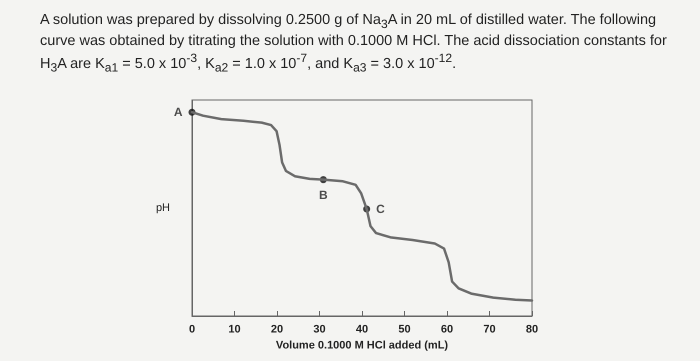 The image size is (700, 361). What do you see at coordinates (277, 330) in the screenshot?
I see `x-tick-label: 20` at bounding box center [277, 330].